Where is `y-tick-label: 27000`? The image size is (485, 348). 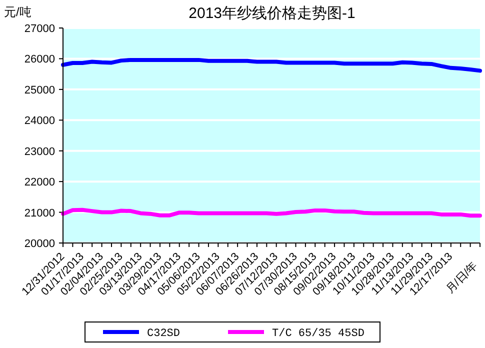
y-tick-label: 27000 is located at coordinates (39, 29).